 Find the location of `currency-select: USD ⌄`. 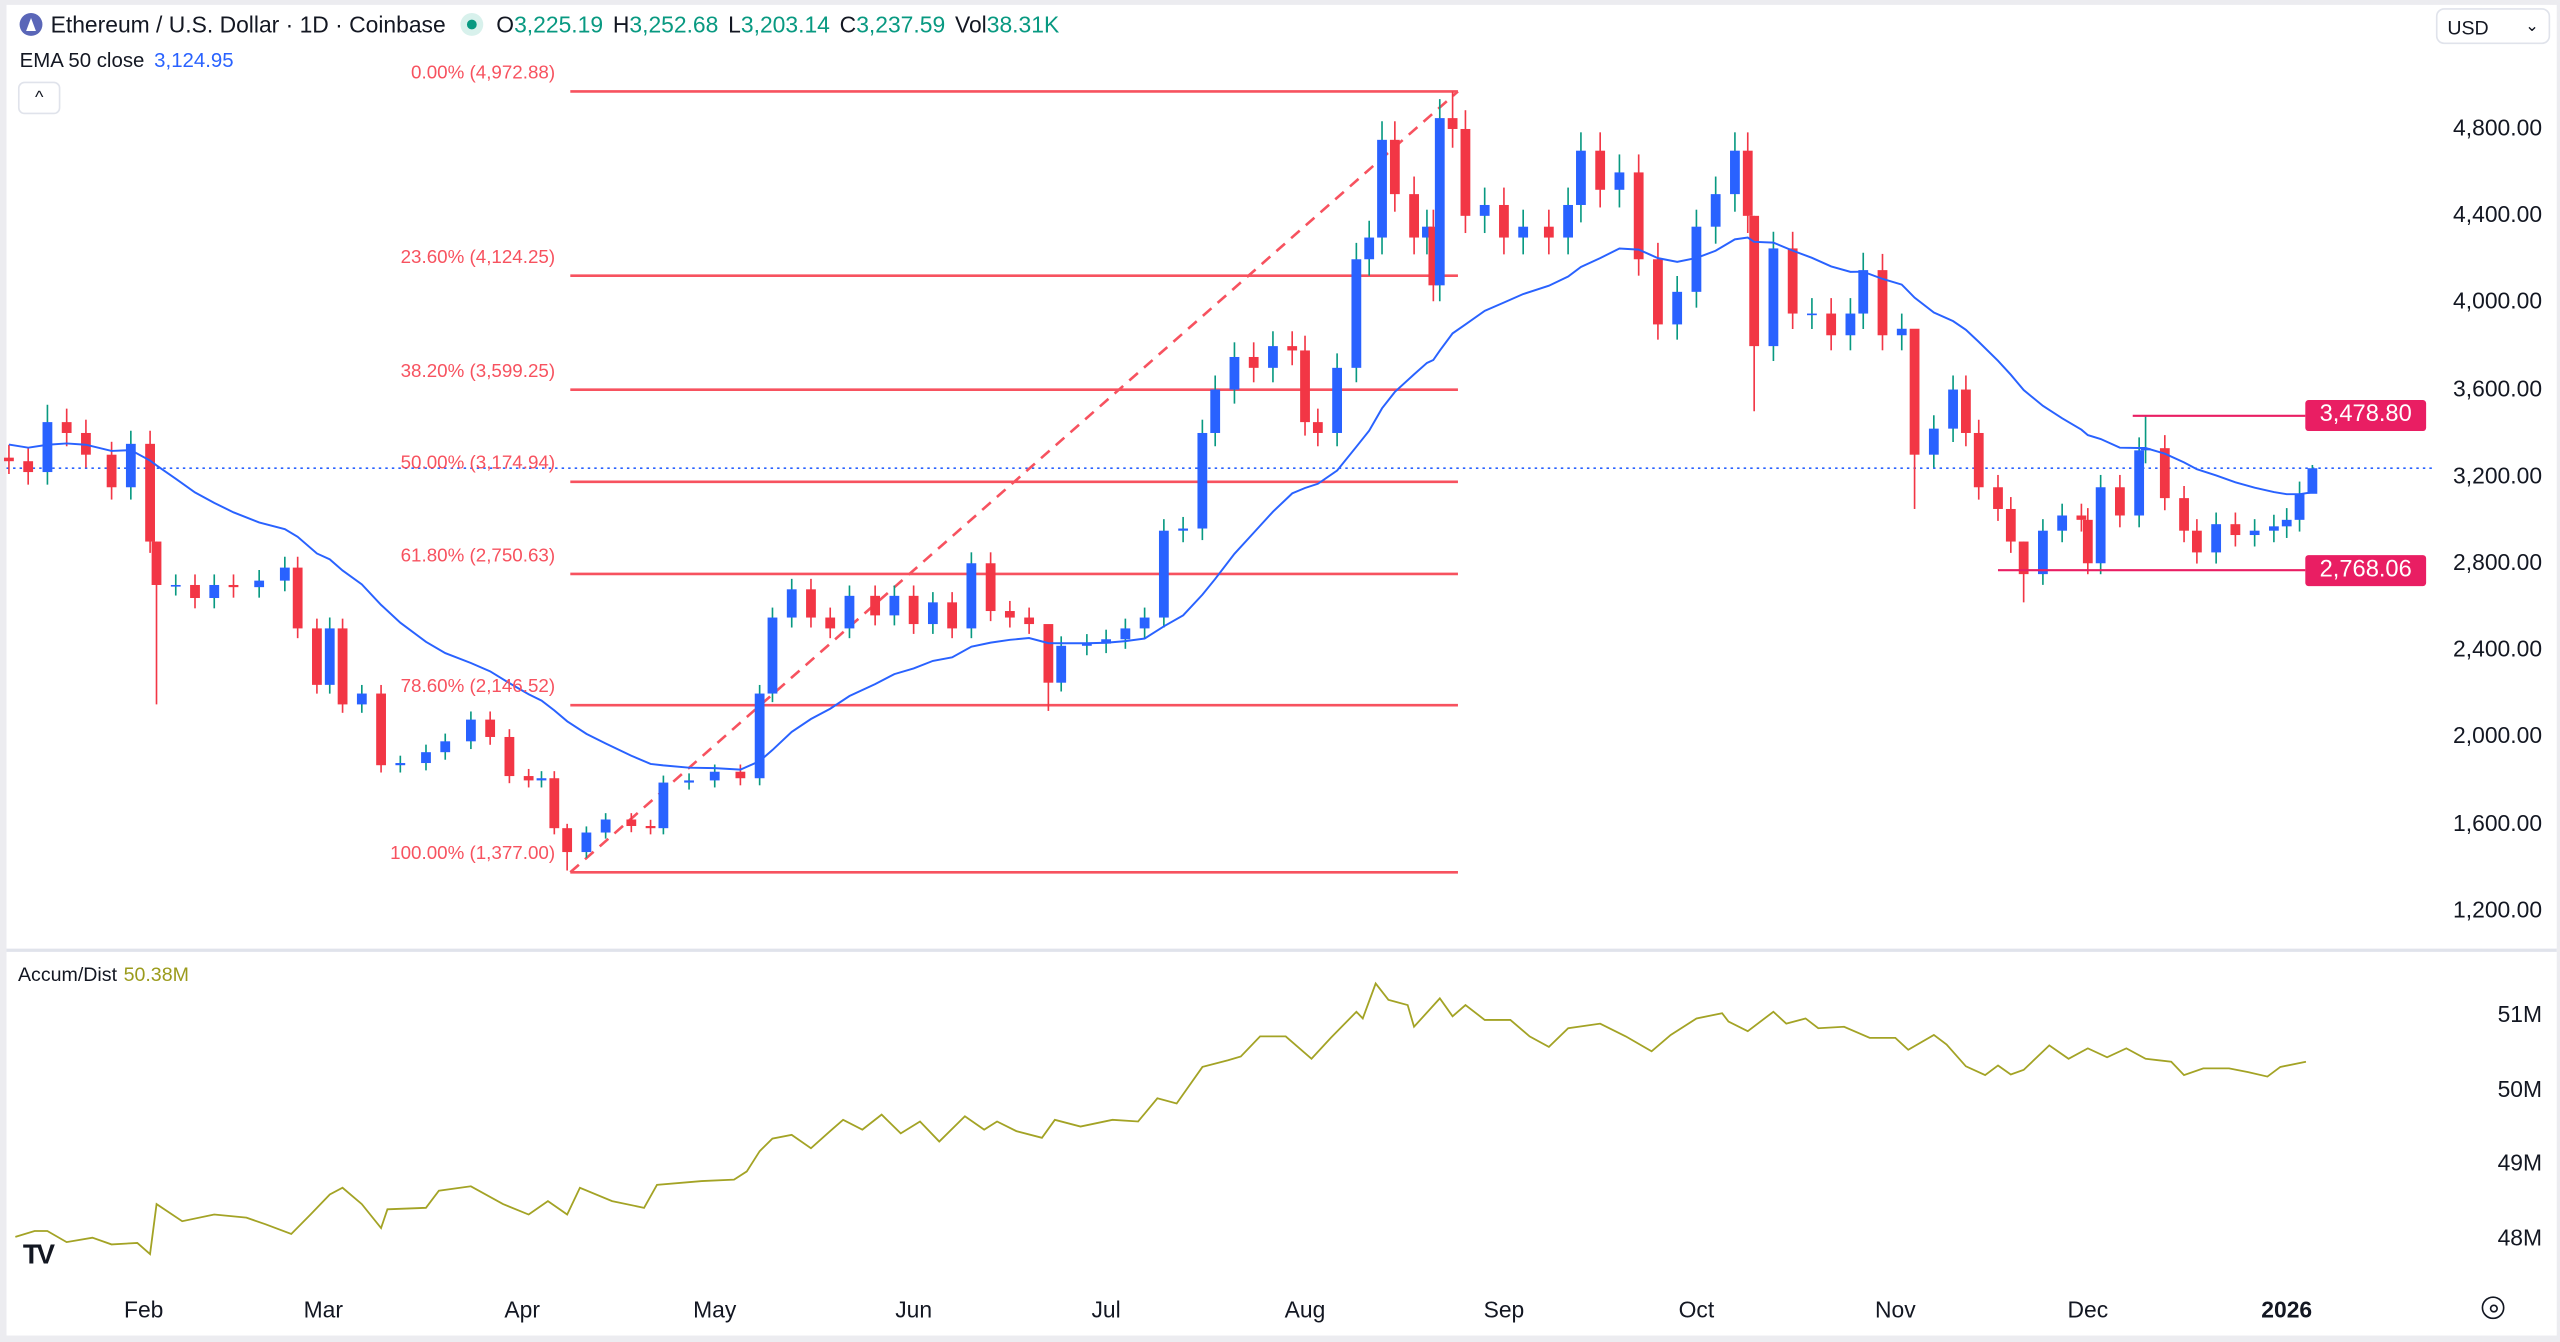

currency-select: USD ⌄ is located at coordinates (2493, 26).